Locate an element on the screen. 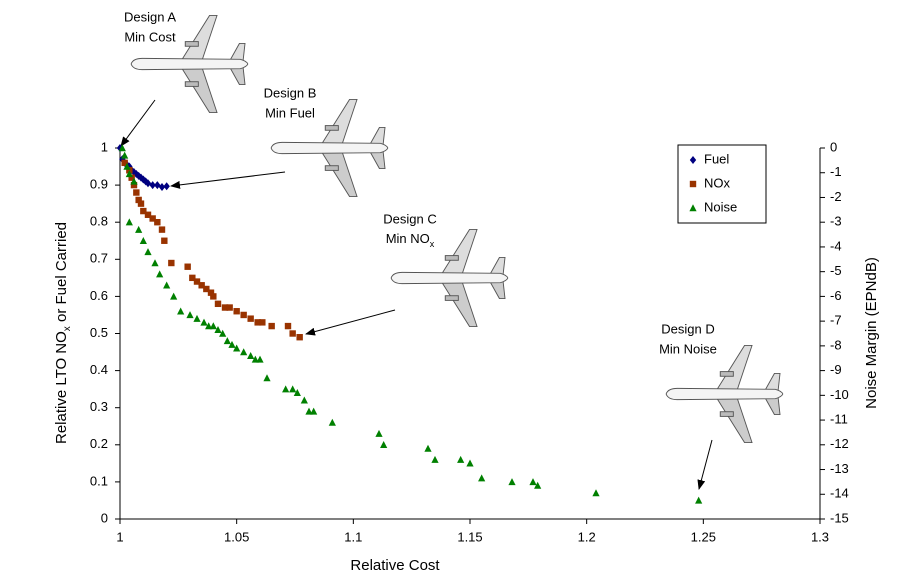 The width and height of the screenshot is (909, 584). y2-tick-label: -7 is located at coordinates (836, 320).